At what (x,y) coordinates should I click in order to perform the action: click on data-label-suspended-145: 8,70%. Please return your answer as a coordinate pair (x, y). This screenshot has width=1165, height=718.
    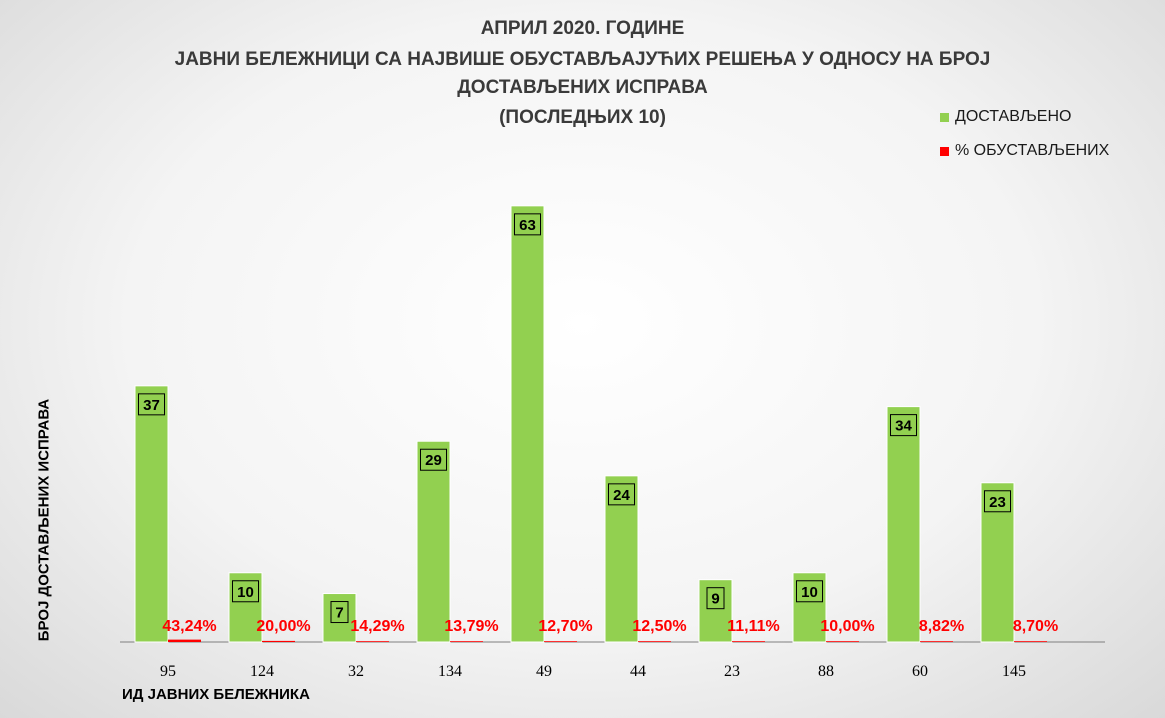
    Looking at the image, I should click on (1035, 626).